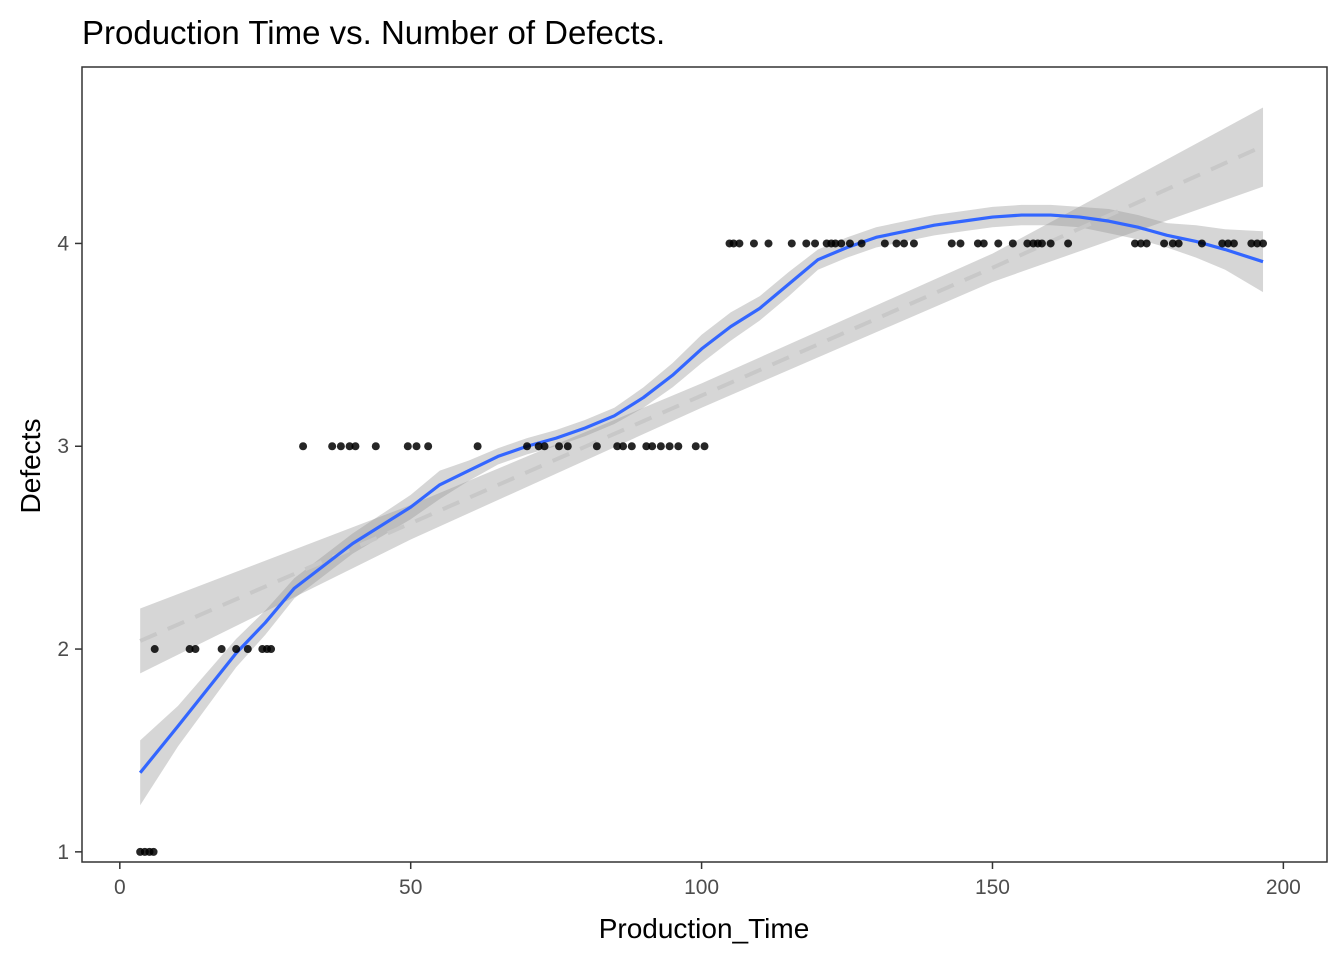  What do you see at coordinates (1283, 887) in the screenshot?
I see `x-tick-label: 200` at bounding box center [1283, 887].